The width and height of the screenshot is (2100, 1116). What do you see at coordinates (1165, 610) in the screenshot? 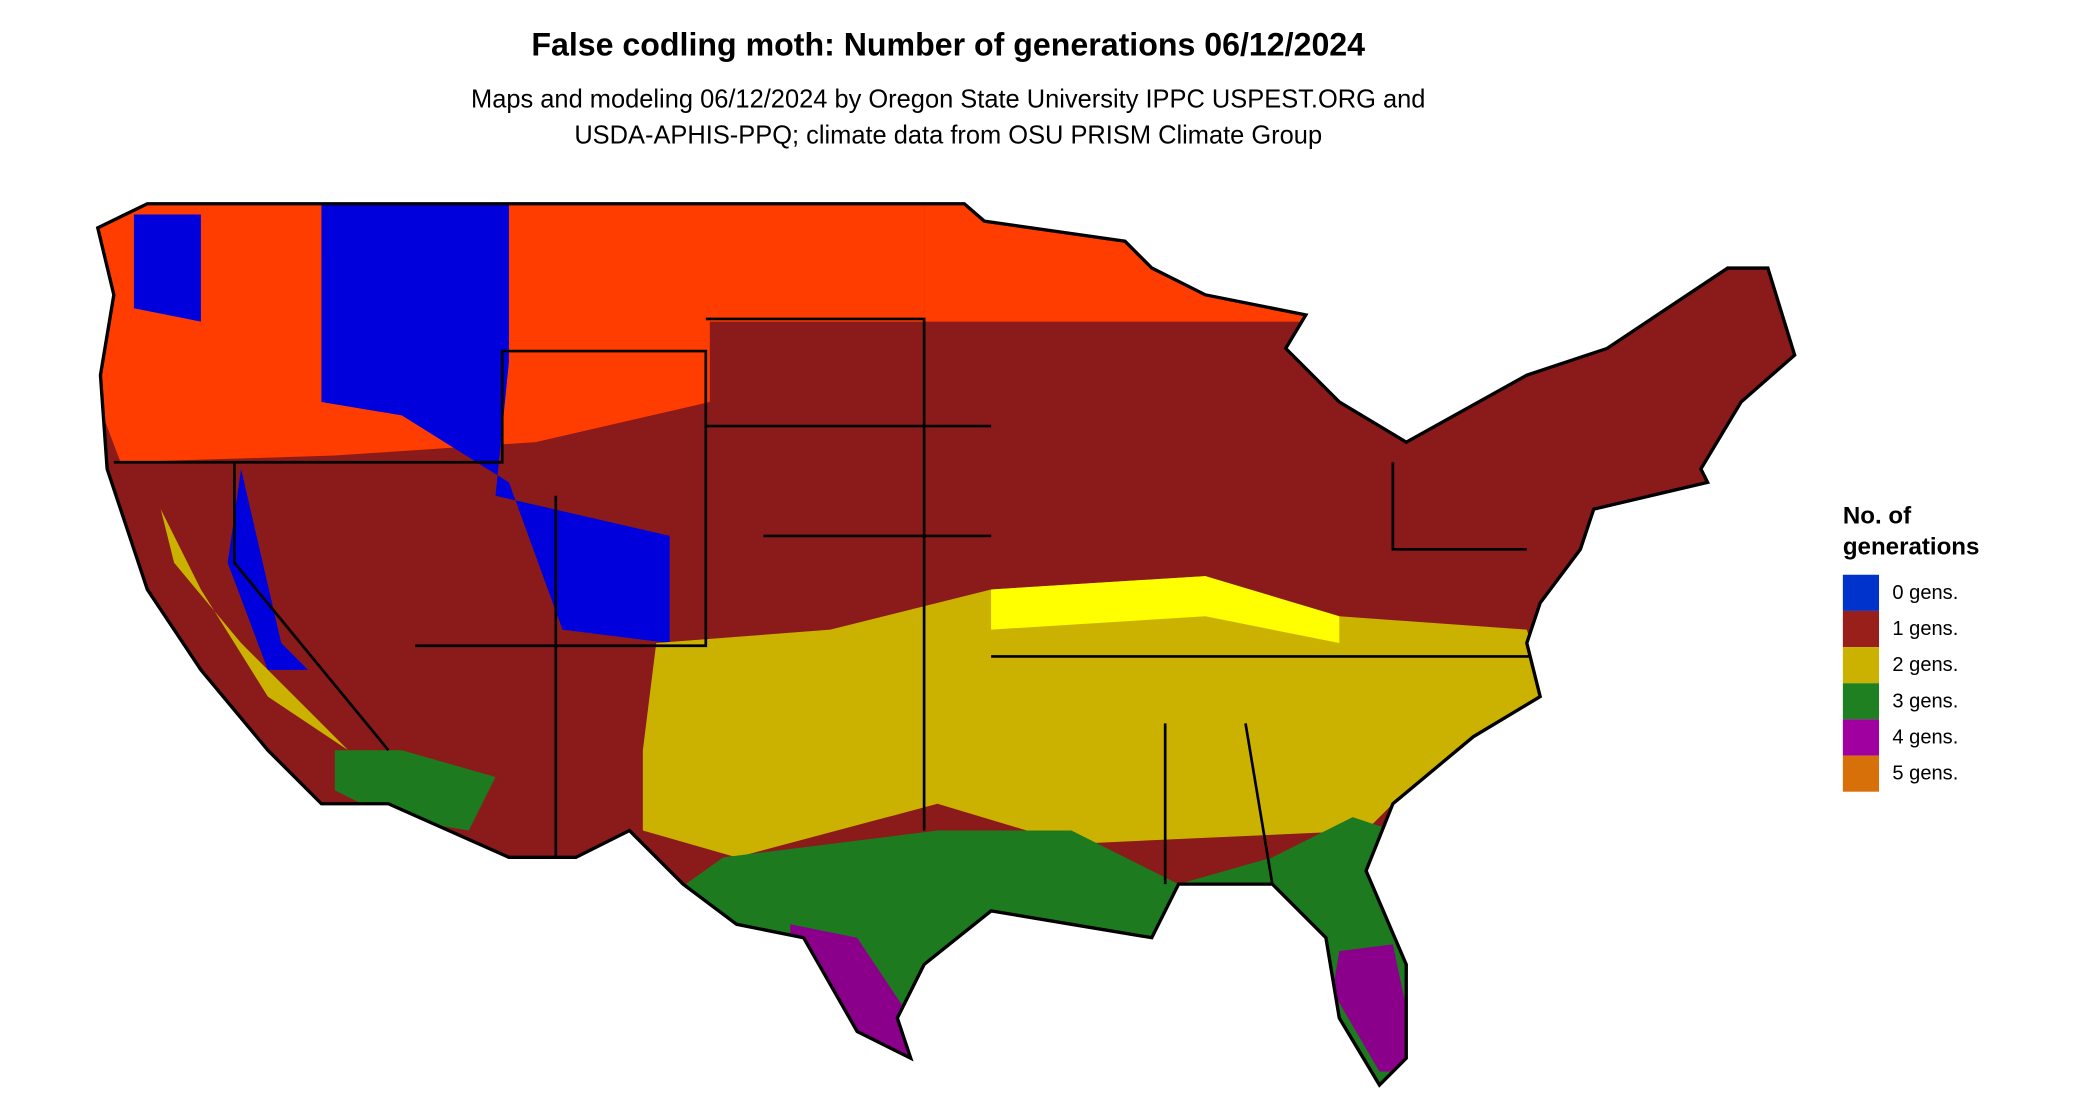
I see `region-2-gen-light` at bounding box center [1165, 610].